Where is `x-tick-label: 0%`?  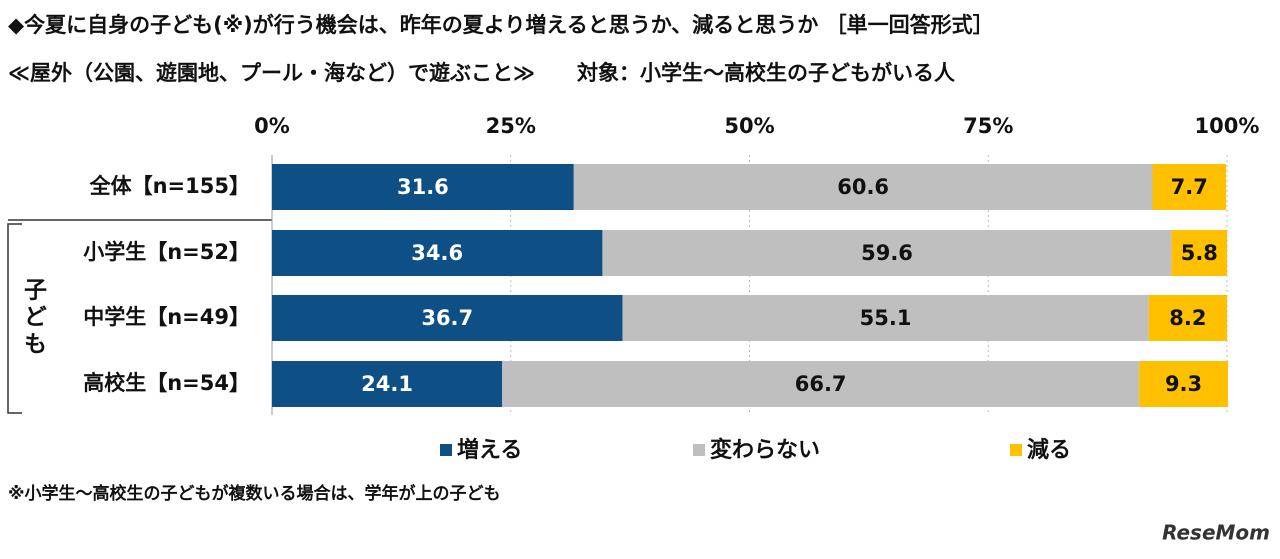
x-tick-label: 0% is located at coordinates (272, 126).